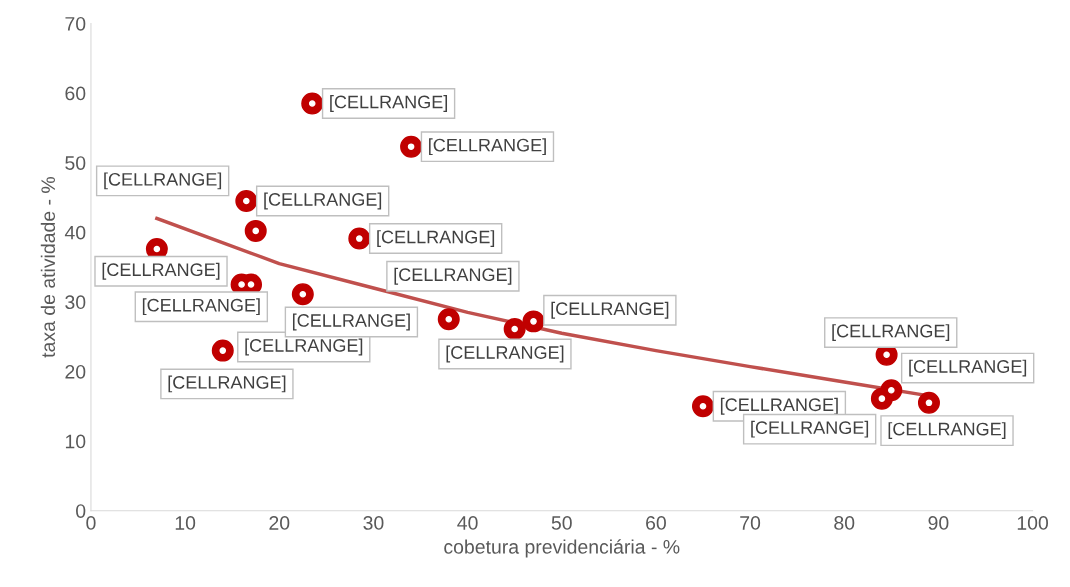 Image resolution: width=1070 pixels, height=587 pixels. I want to click on y-tick-label: 50, so click(75, 163).